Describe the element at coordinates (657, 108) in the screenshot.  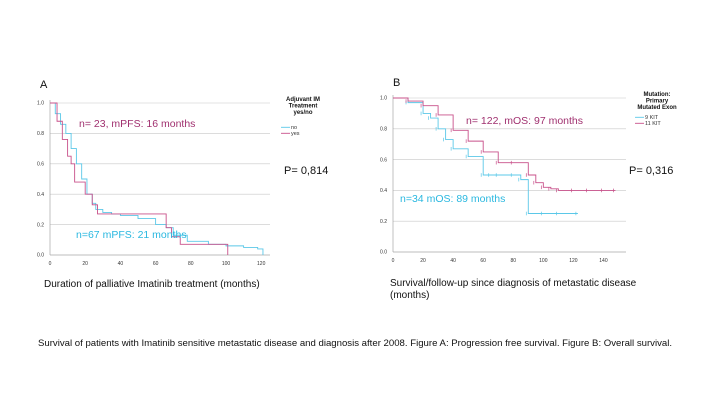
I see `legend-title-line: Mutated Exon` at that location.